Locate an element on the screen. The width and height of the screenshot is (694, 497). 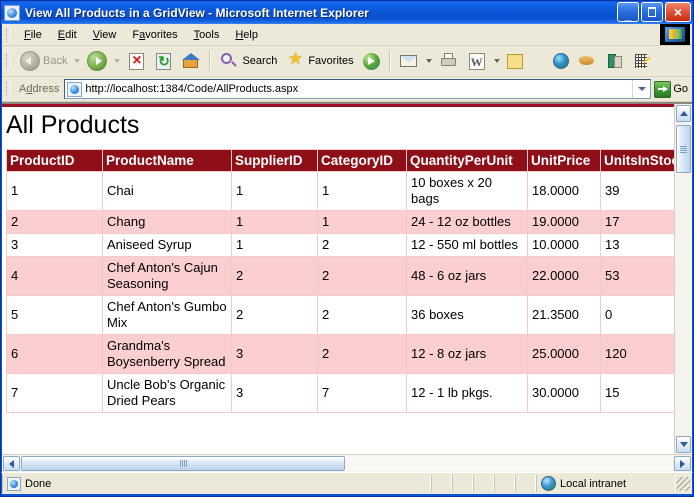
print-icon is located at coordinates (449, 61).